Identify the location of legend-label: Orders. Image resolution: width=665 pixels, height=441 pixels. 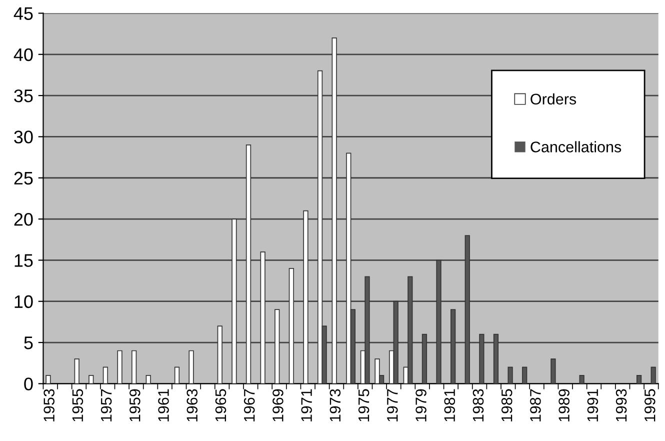
(553, 99).